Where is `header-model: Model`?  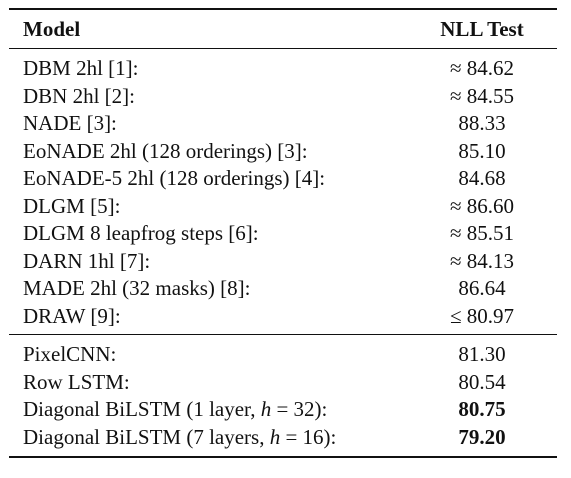 header-model: Model is located at coordinates (52, 28).